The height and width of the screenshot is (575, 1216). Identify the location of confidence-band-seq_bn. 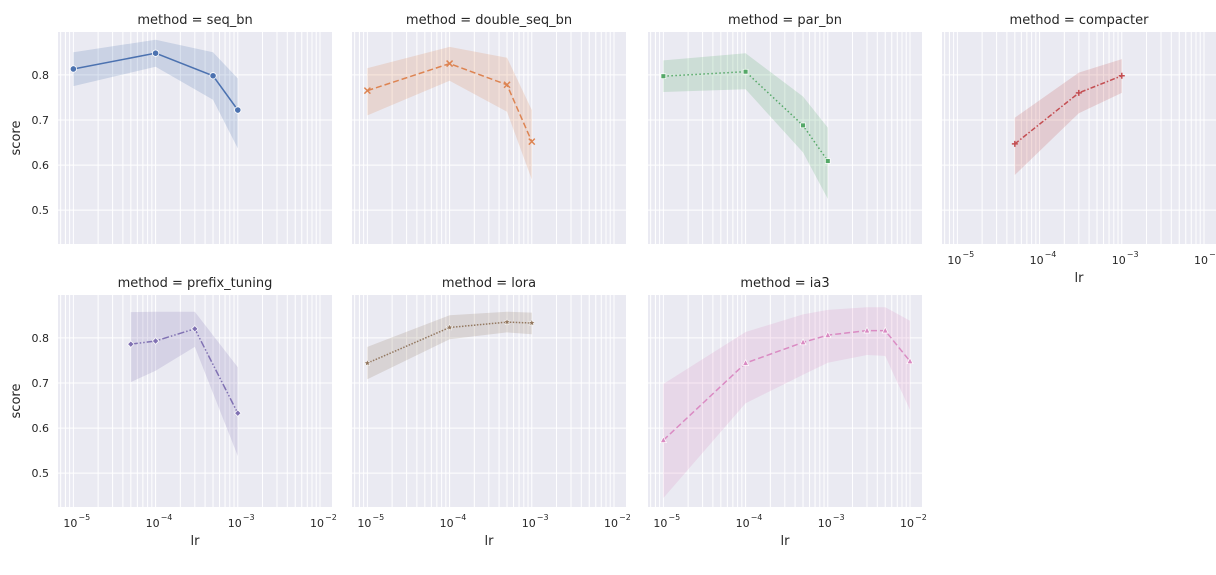
(155, 94).